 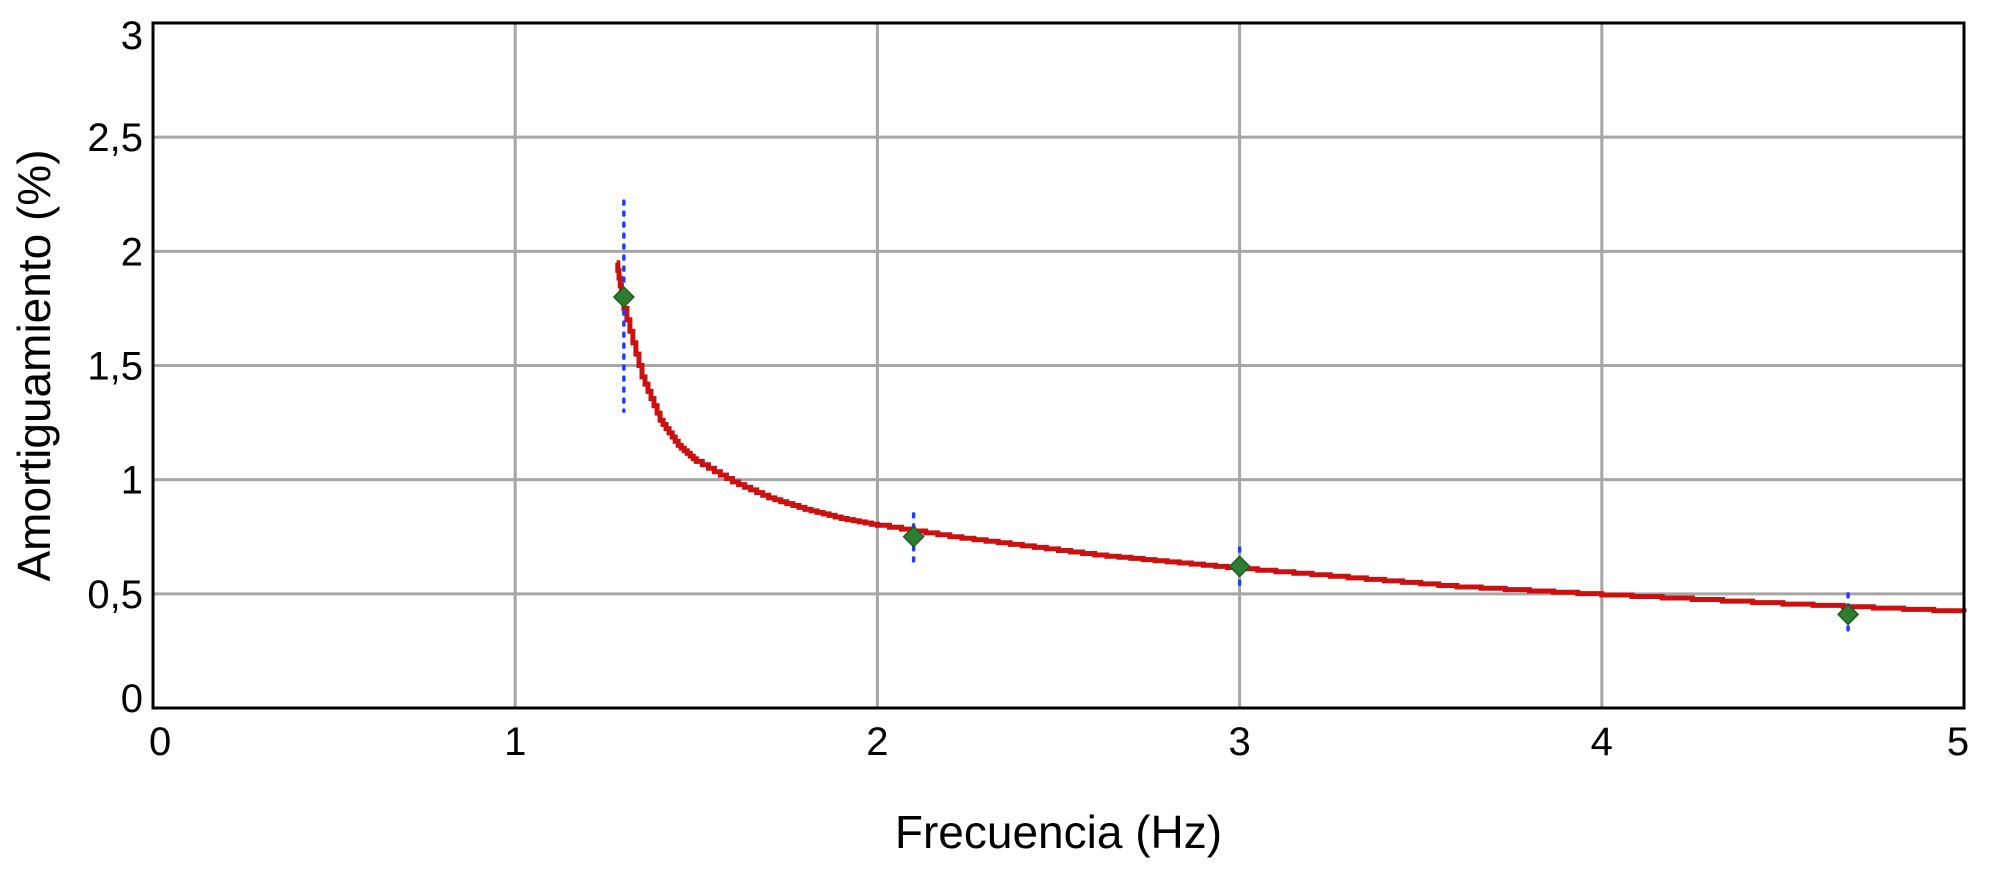 I want to click on x-tick-label: 0, so click(x=160, y=742).